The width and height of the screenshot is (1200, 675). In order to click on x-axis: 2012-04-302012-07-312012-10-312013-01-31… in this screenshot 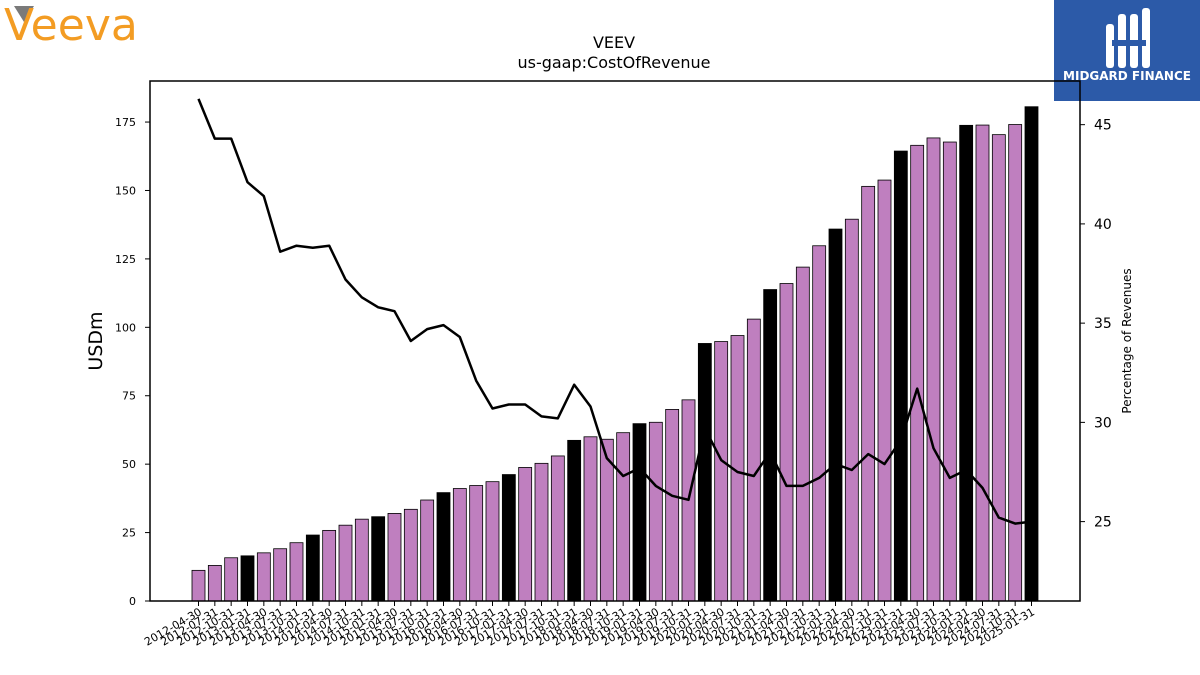, I will do `click(589, 625)`.